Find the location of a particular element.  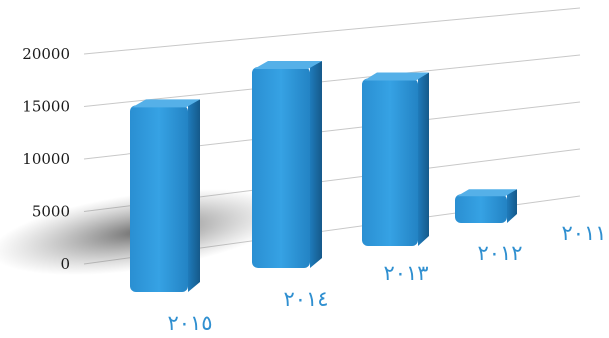

x-tick-label: ٢٠١٣ is located at coordinates (405, 273).